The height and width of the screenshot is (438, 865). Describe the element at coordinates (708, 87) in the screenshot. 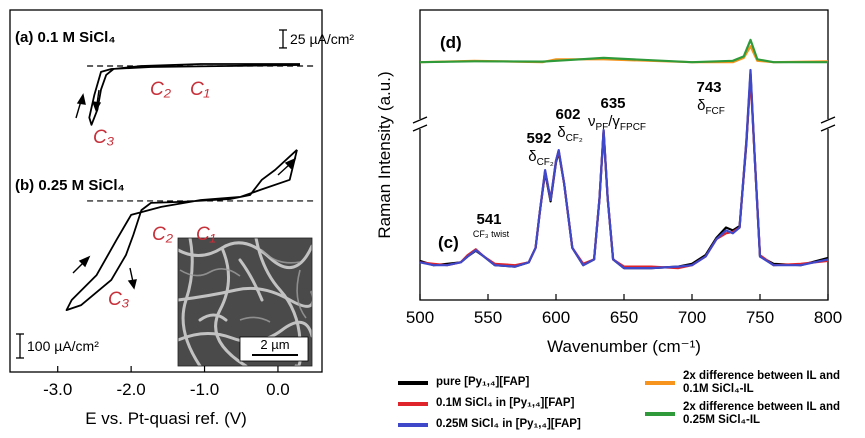

I see `peak-wavenumber: 743` at that location.